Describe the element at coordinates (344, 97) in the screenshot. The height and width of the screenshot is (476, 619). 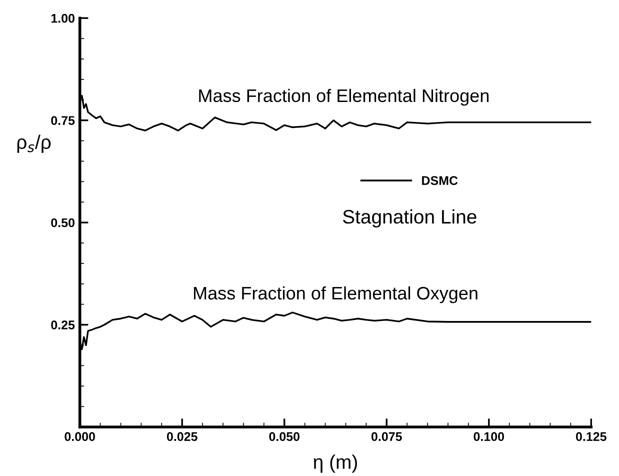
I see `annotation: Mass Fraction of Elemental Nitrogen` at that location.